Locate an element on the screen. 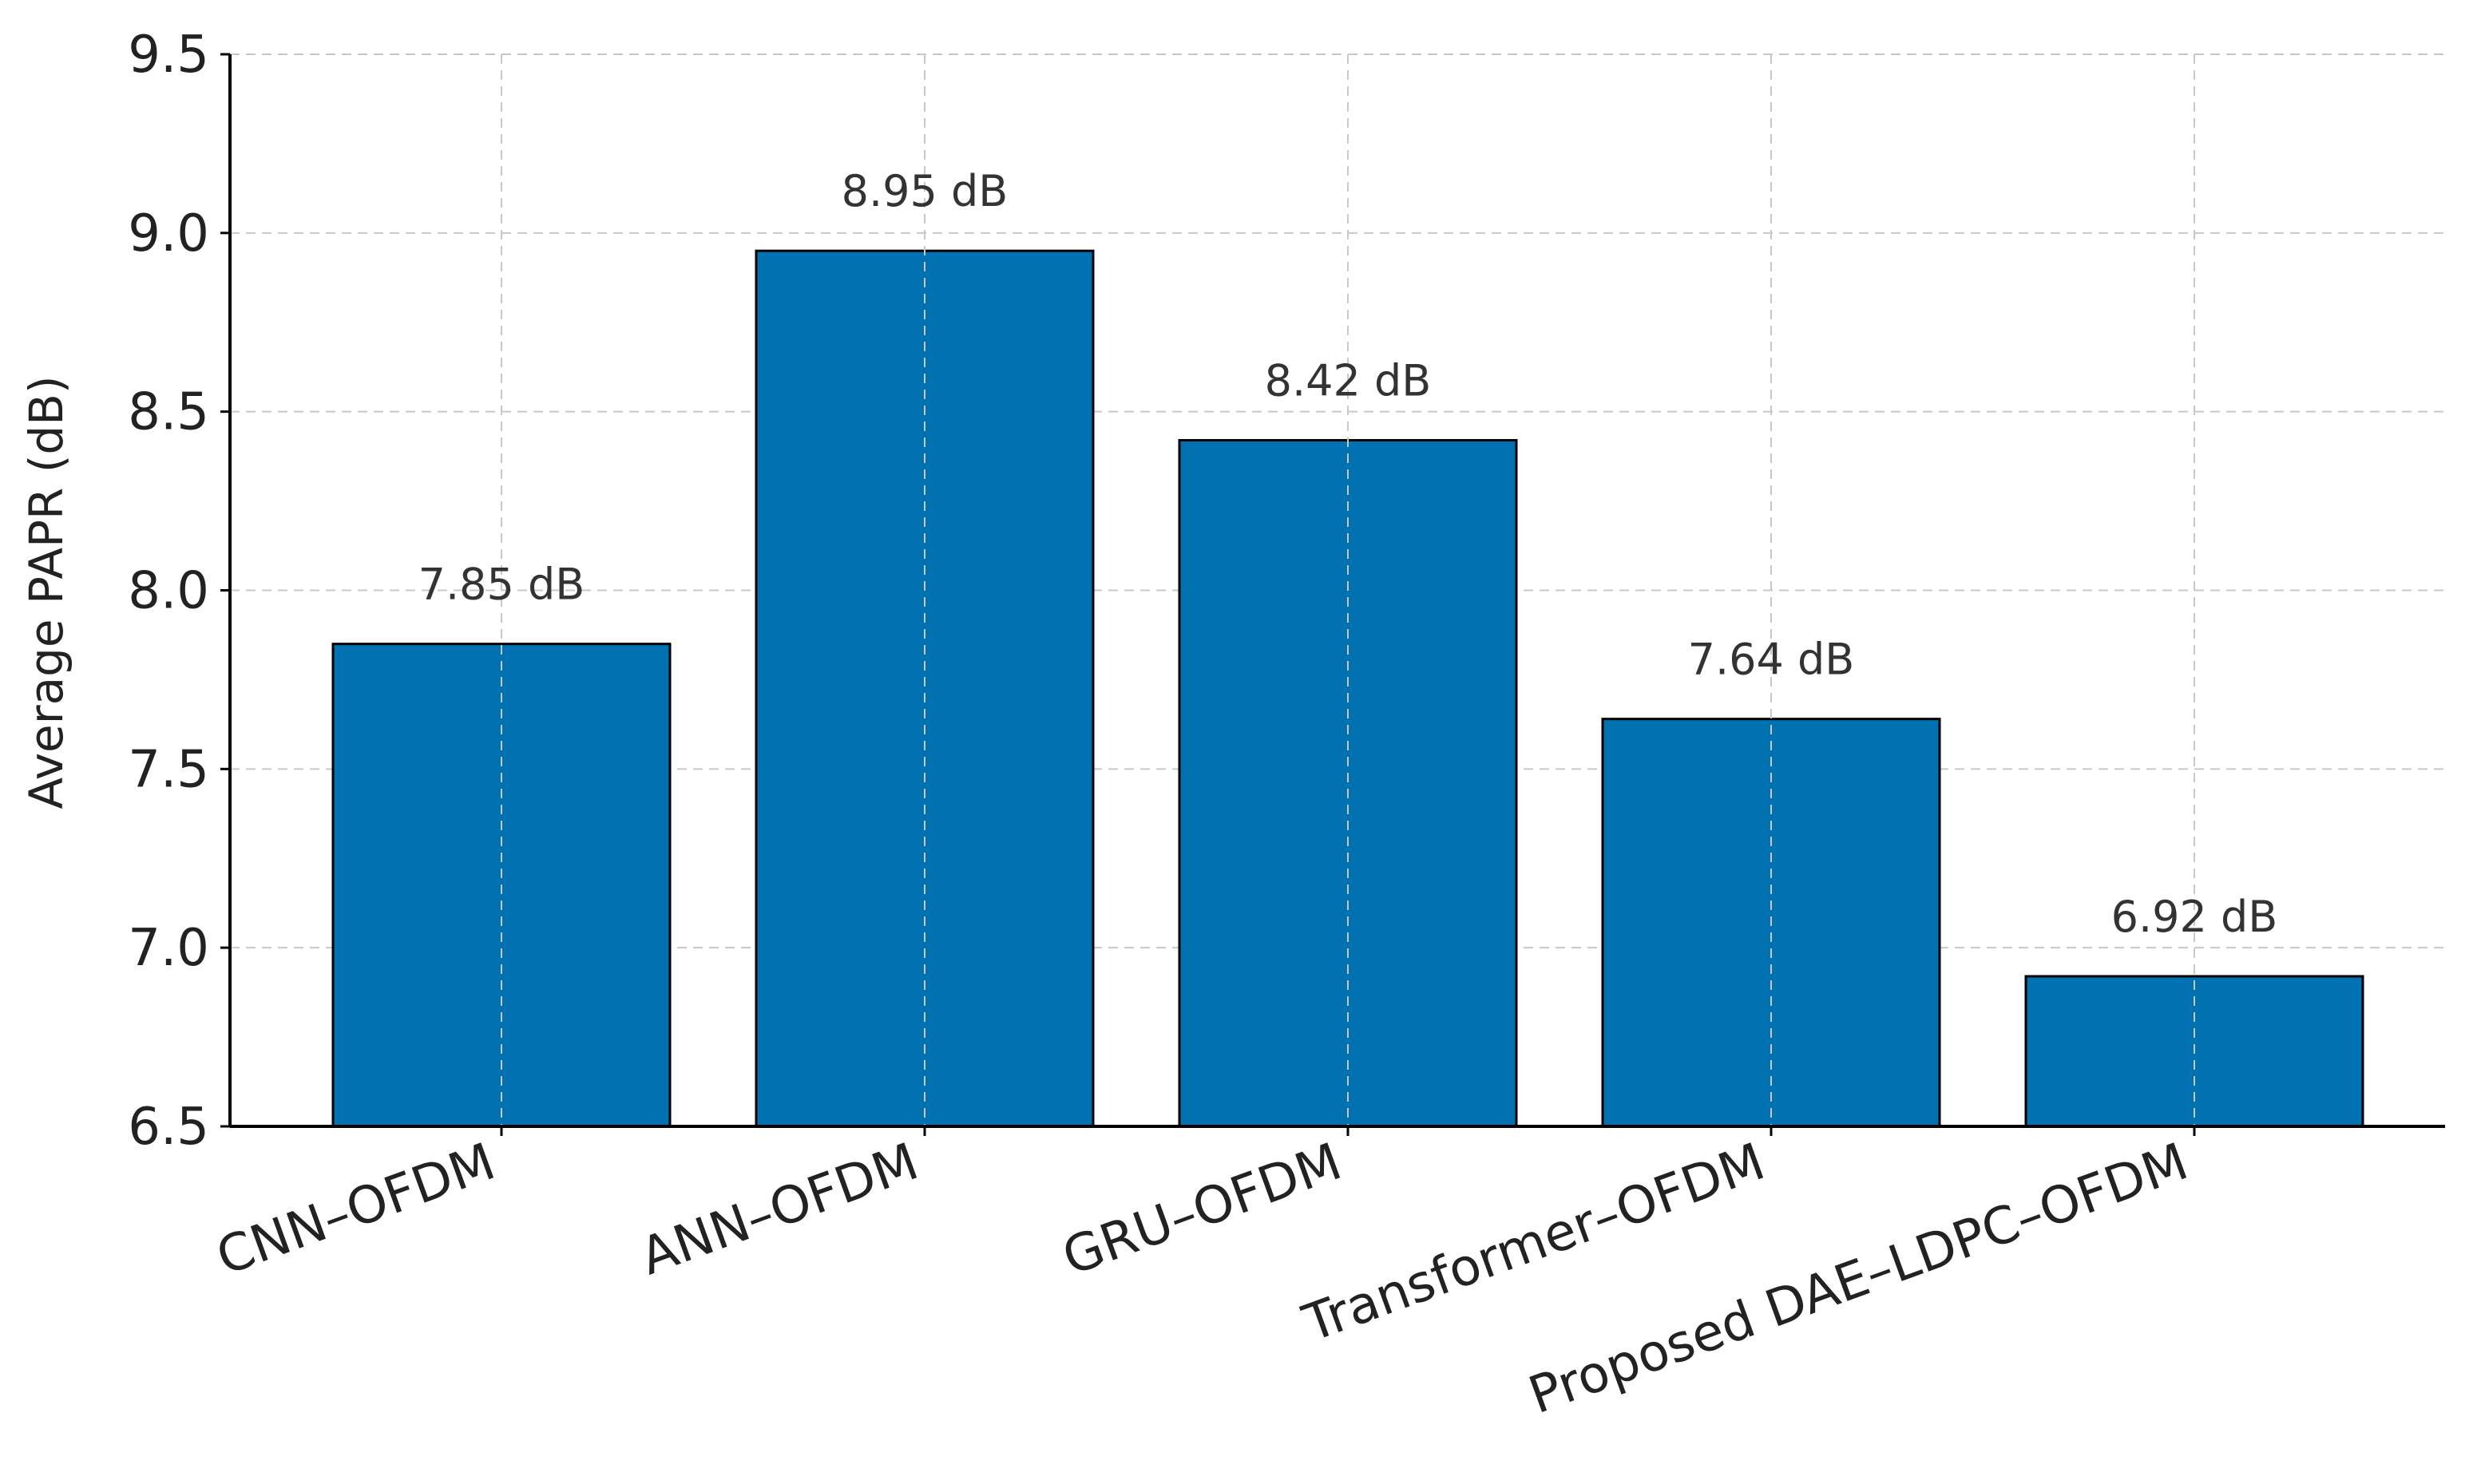 The height and width of the screenshot is (1484, 2477). y-tick-label: 7.0 is located at coordinates (169, 948).